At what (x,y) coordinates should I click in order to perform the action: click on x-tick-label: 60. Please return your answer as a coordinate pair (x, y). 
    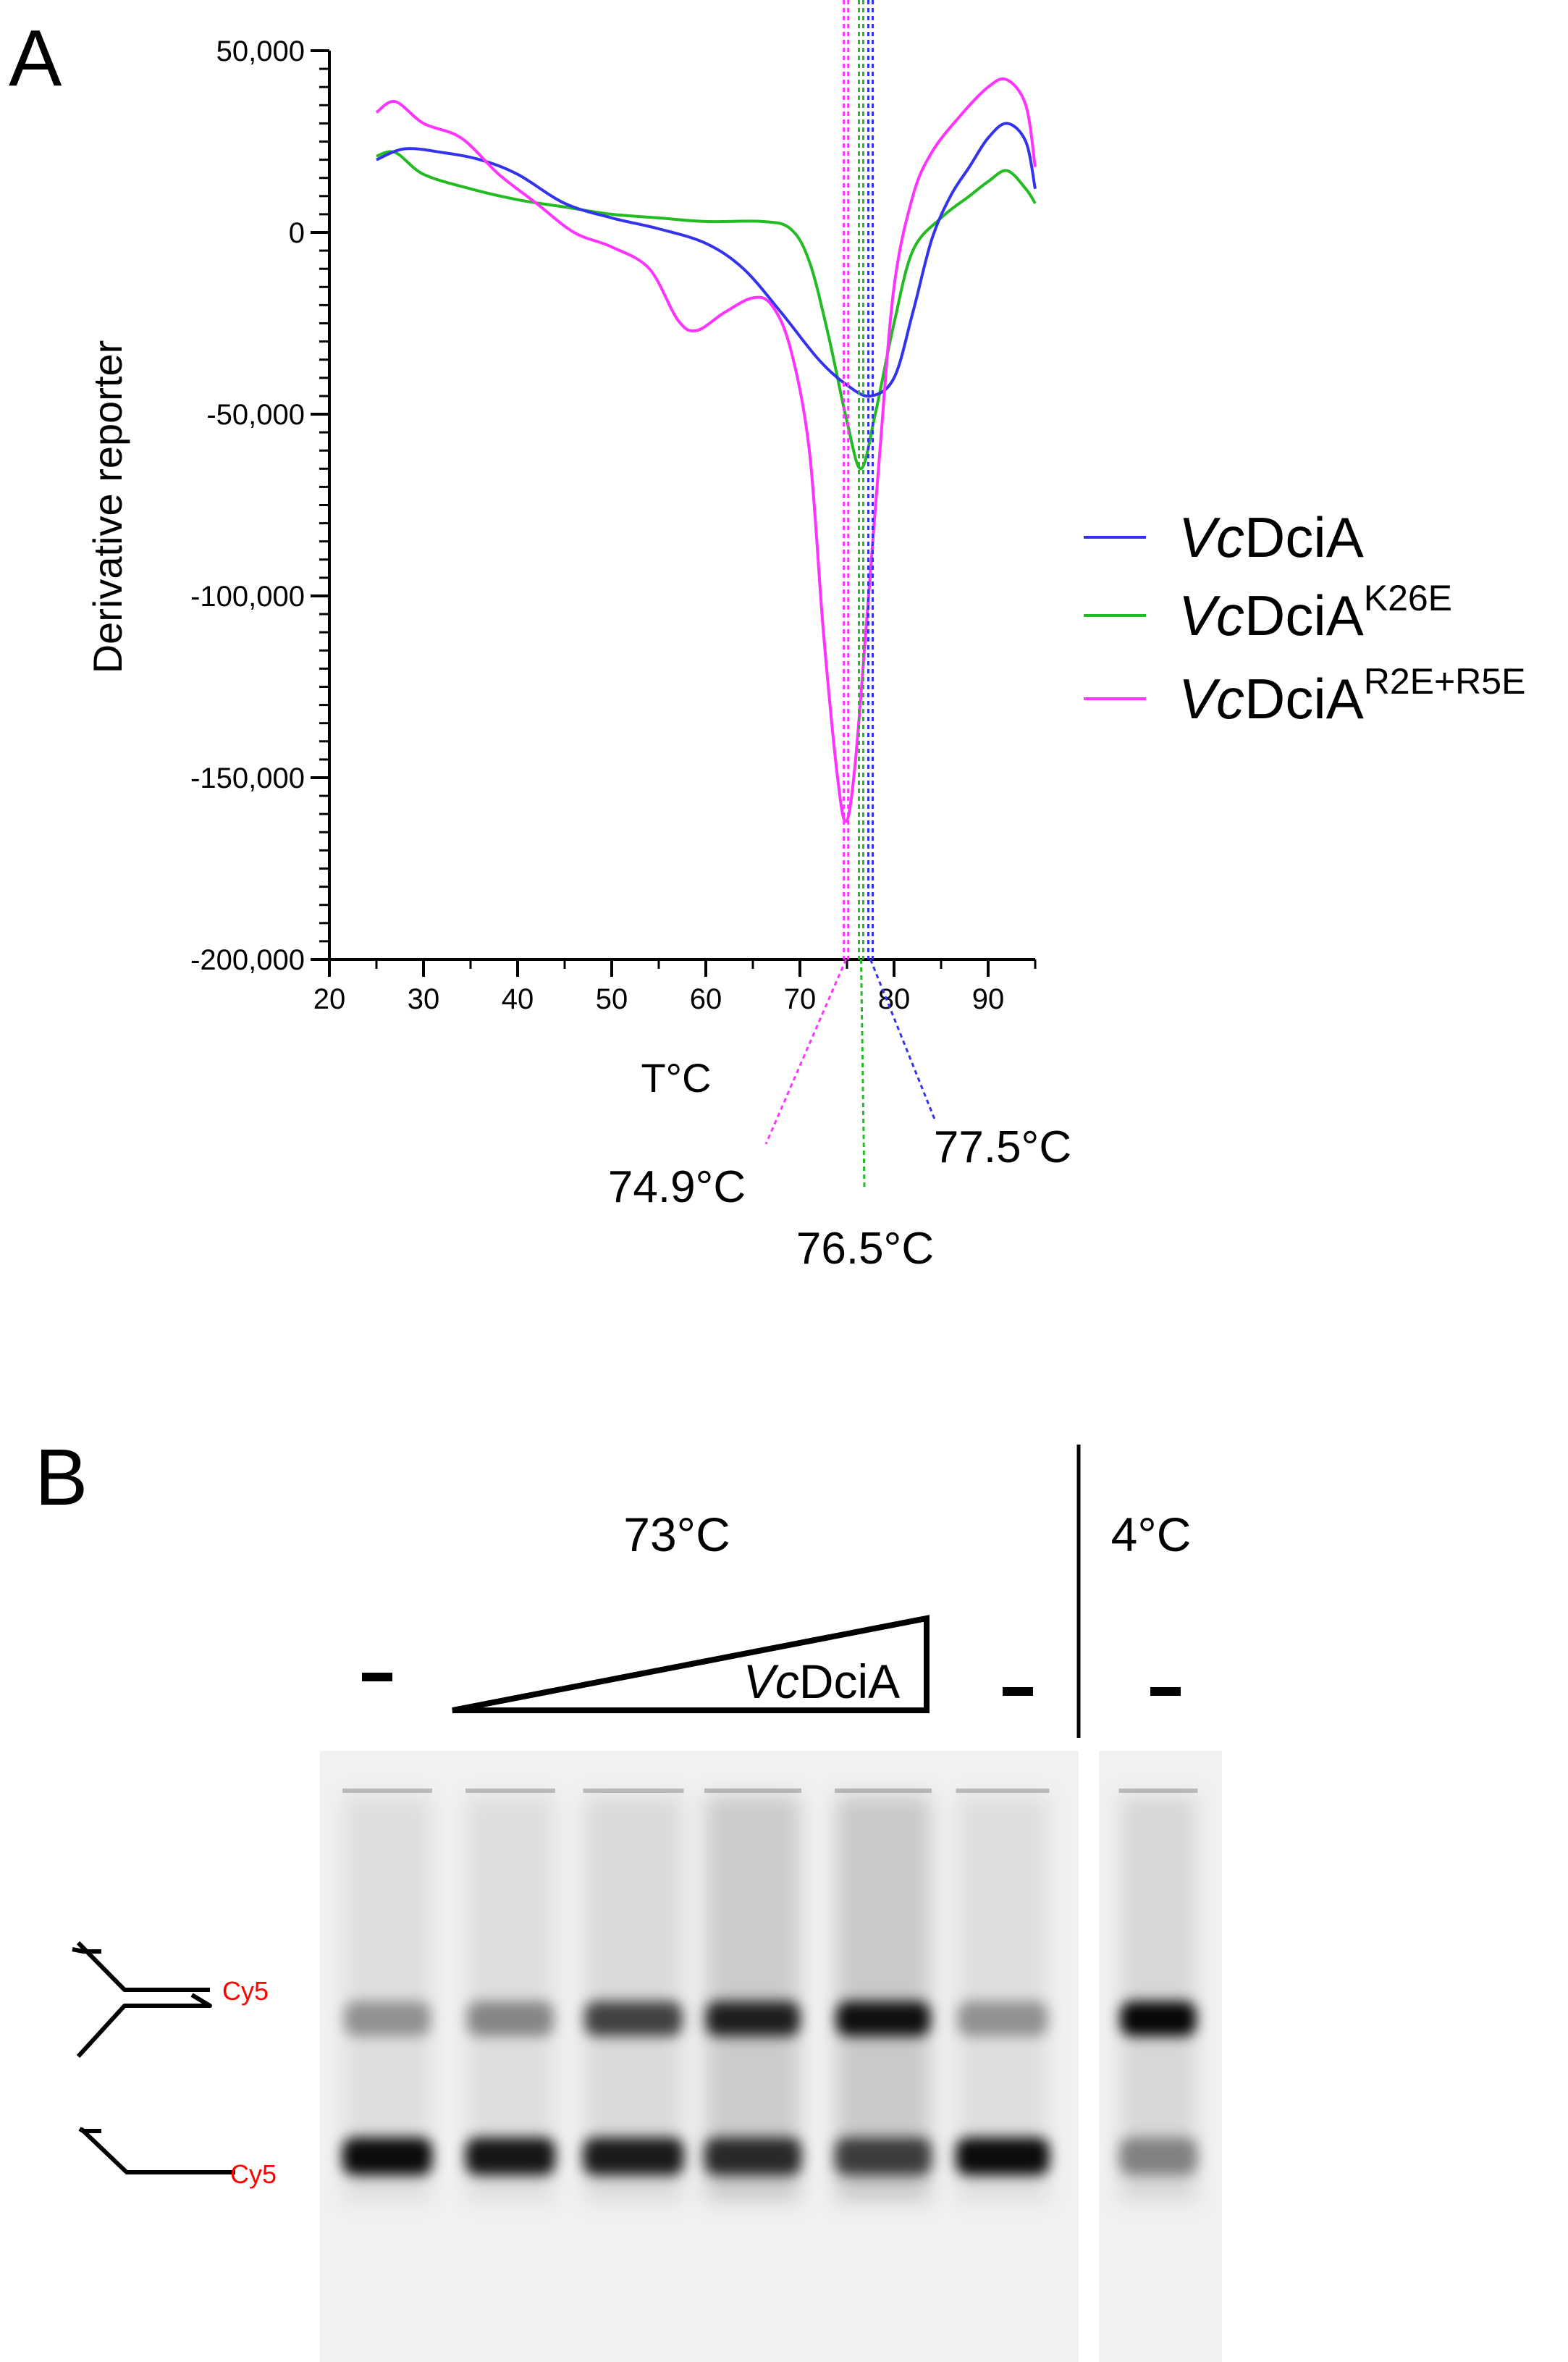
    Looking at the image, I should click on (706, 999).